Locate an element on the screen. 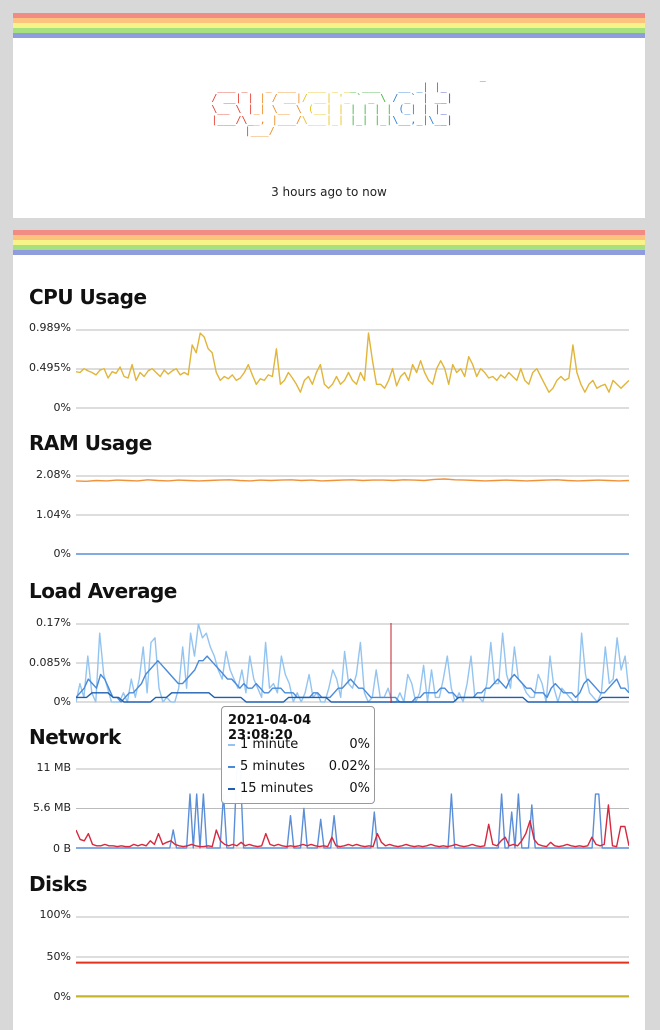  tooltip-series-value: 0.02% is located at coordinates (349, 766).